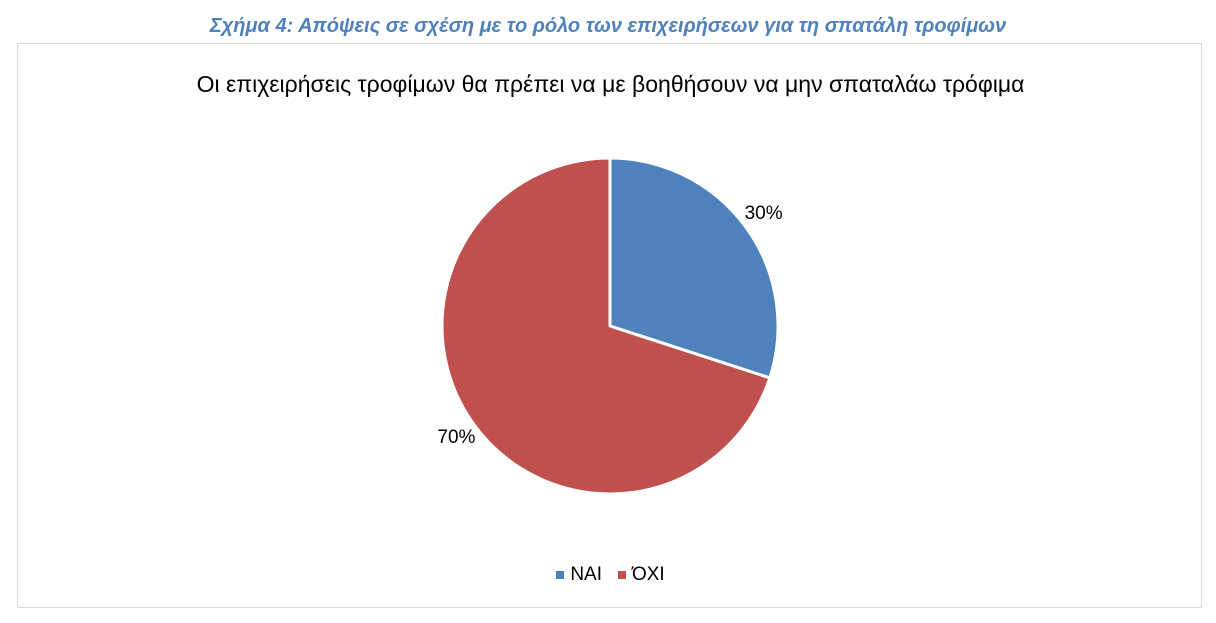 The height and width of the screenshot is (623, 1216). Describe the element at coordinates (763, 214) in the screenshot. I see `data-label-nai: 30%` at that location.